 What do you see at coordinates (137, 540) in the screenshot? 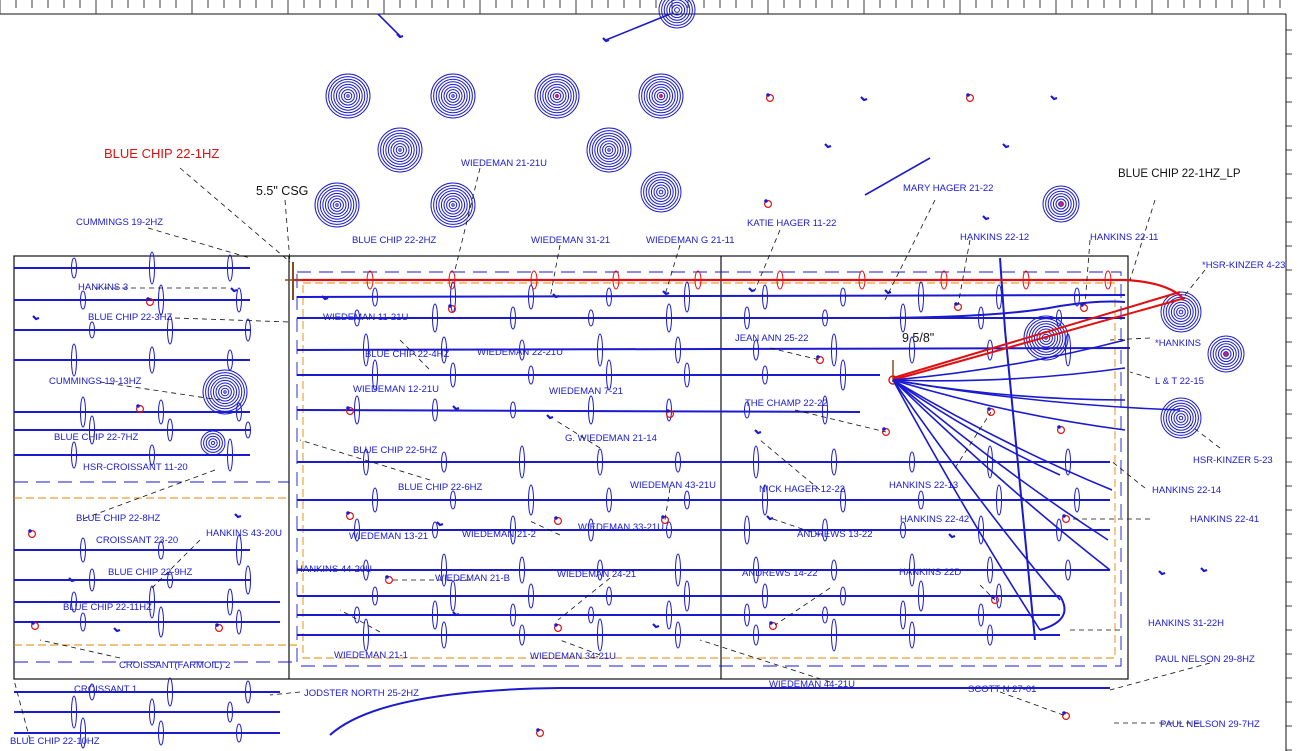
I see `well-label-croissant-23-20: CROISSANT 23-20` at bounding box center [137, 540].